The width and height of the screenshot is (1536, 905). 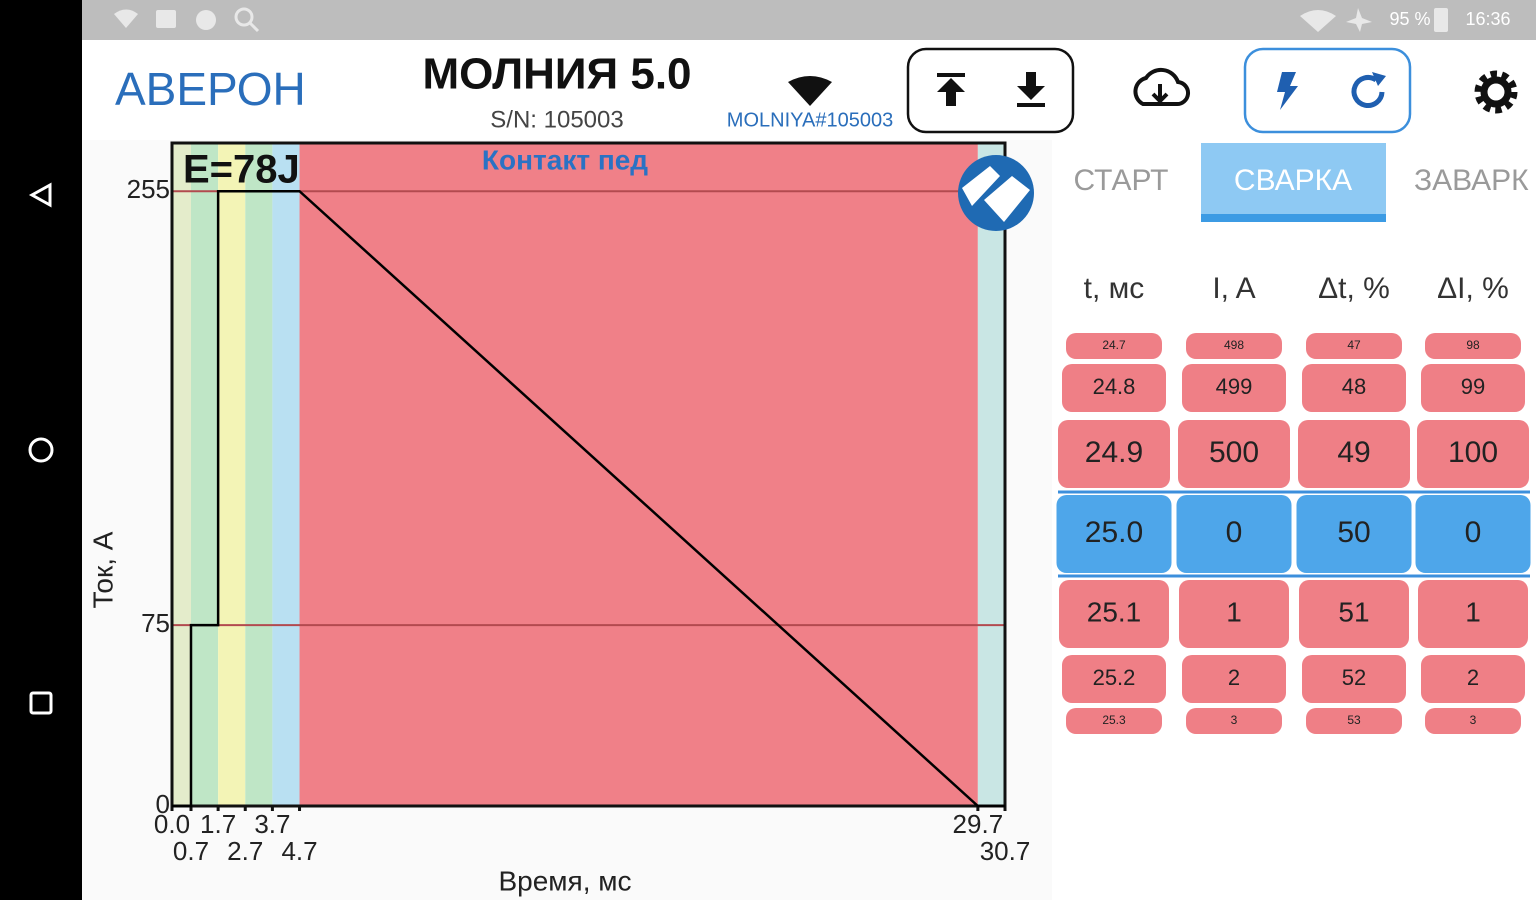 What do you see at coordinates (241, 170) in the screenshot?
I see `energy-annotation: E=78J` at bounding box center [241, 170].